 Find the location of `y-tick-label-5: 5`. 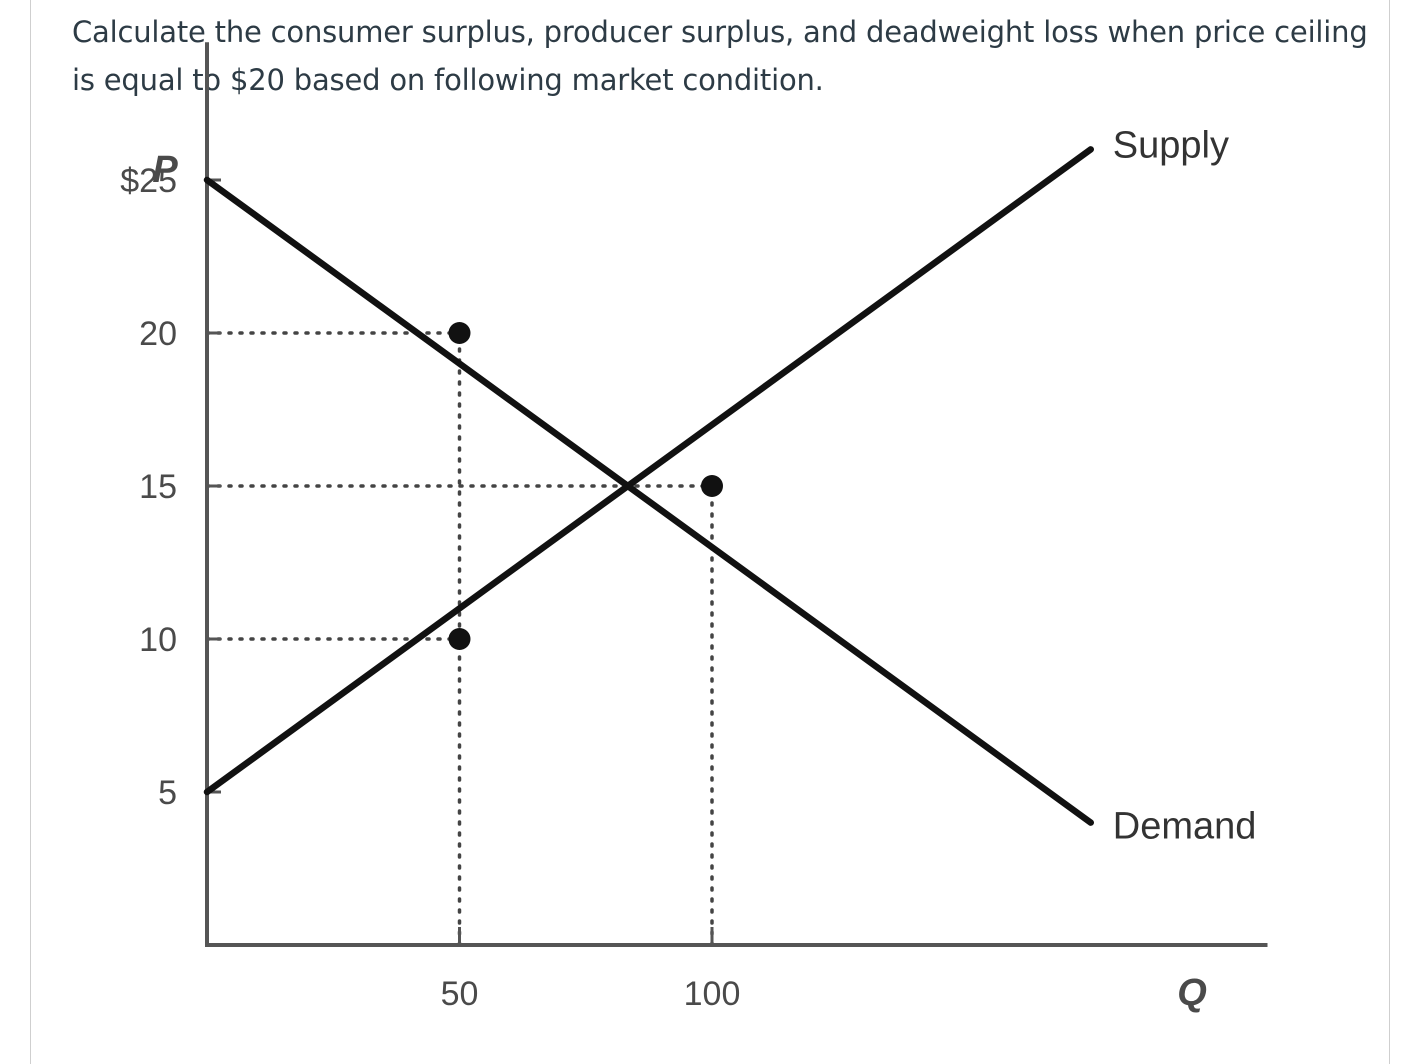

y-tick-label-5: 5 is located at coordinates (167, 793).